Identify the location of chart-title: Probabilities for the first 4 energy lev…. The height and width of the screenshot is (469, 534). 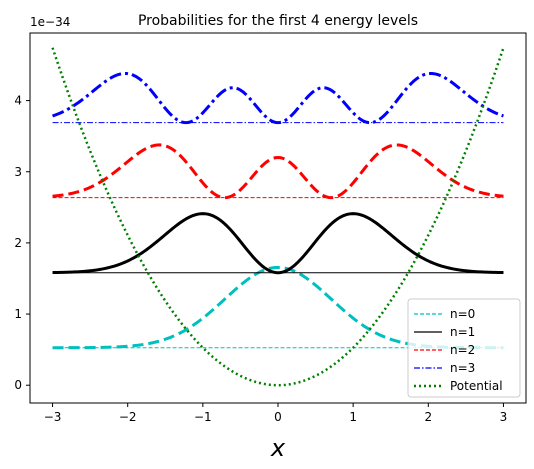
(278, 21).